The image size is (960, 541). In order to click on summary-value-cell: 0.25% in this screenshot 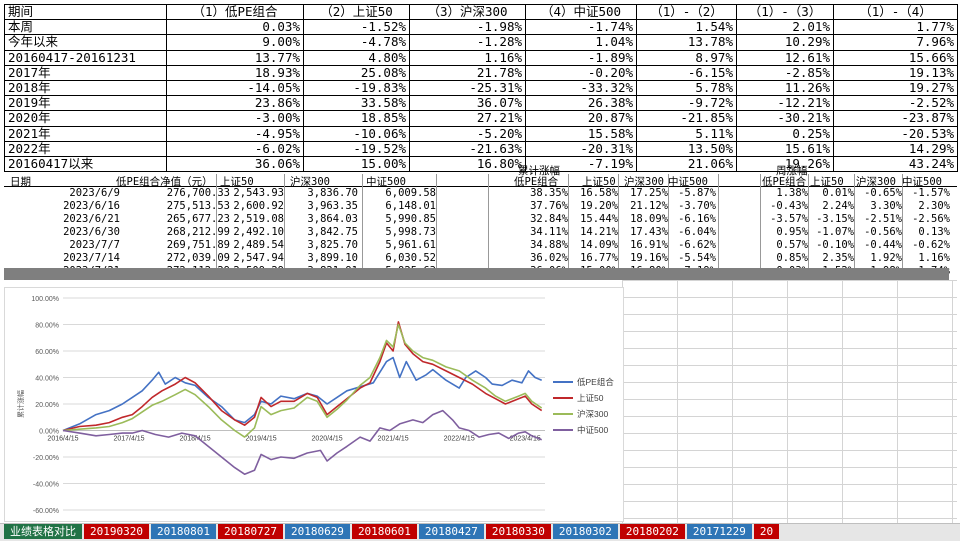, I will do `click(785, 133)`.